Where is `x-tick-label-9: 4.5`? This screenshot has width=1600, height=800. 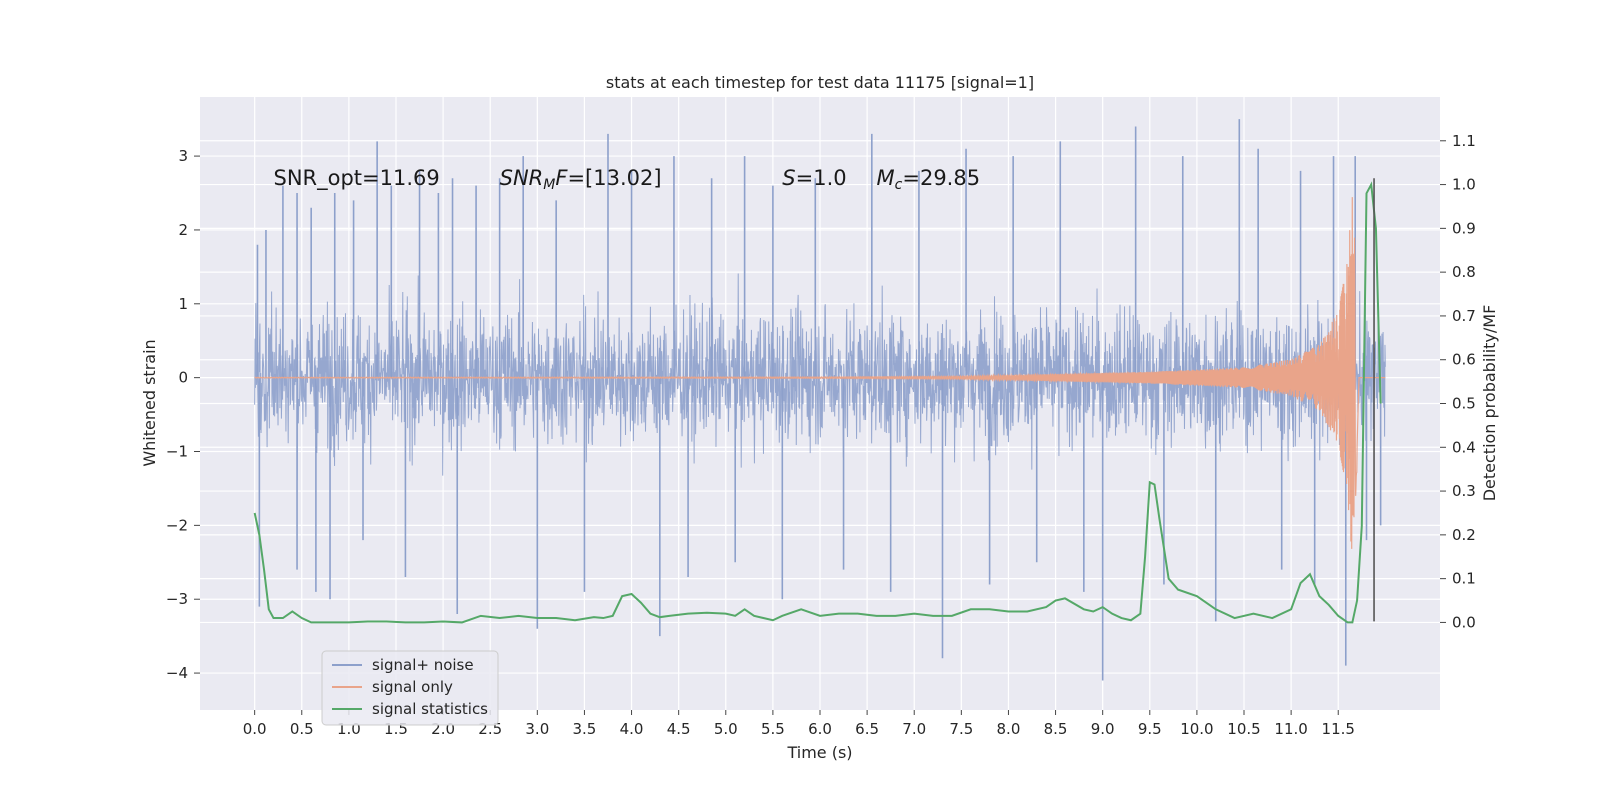 x-tick-label-9: 4.5 is located at coordinates (679, 729).